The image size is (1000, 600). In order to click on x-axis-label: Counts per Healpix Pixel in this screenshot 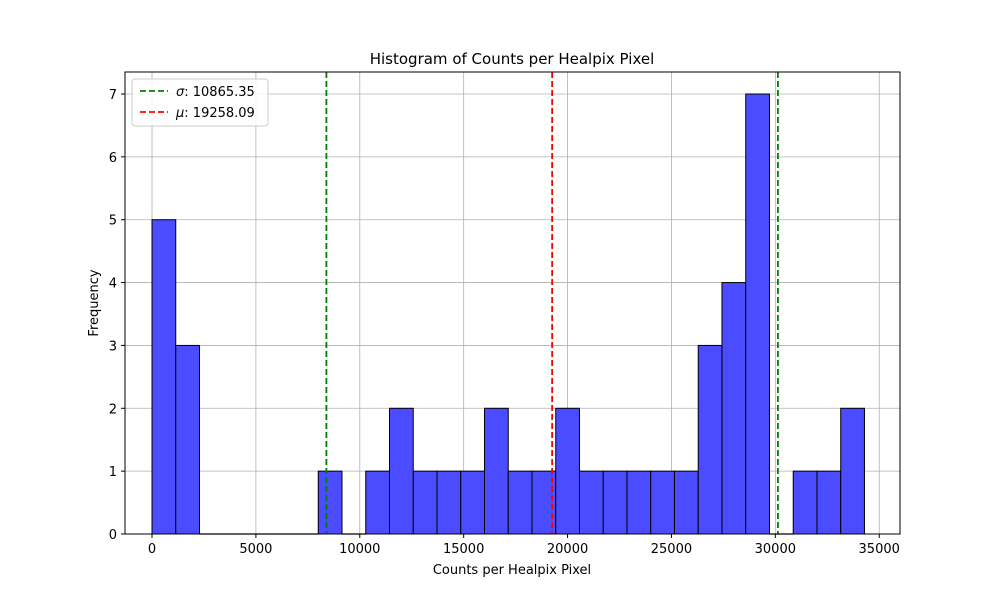, I will do `click(512, 570)`.